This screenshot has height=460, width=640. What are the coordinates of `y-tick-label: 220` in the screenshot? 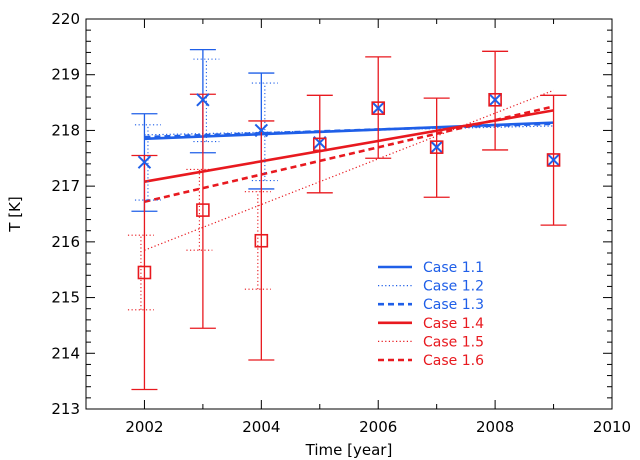 It's located at (65, 19).